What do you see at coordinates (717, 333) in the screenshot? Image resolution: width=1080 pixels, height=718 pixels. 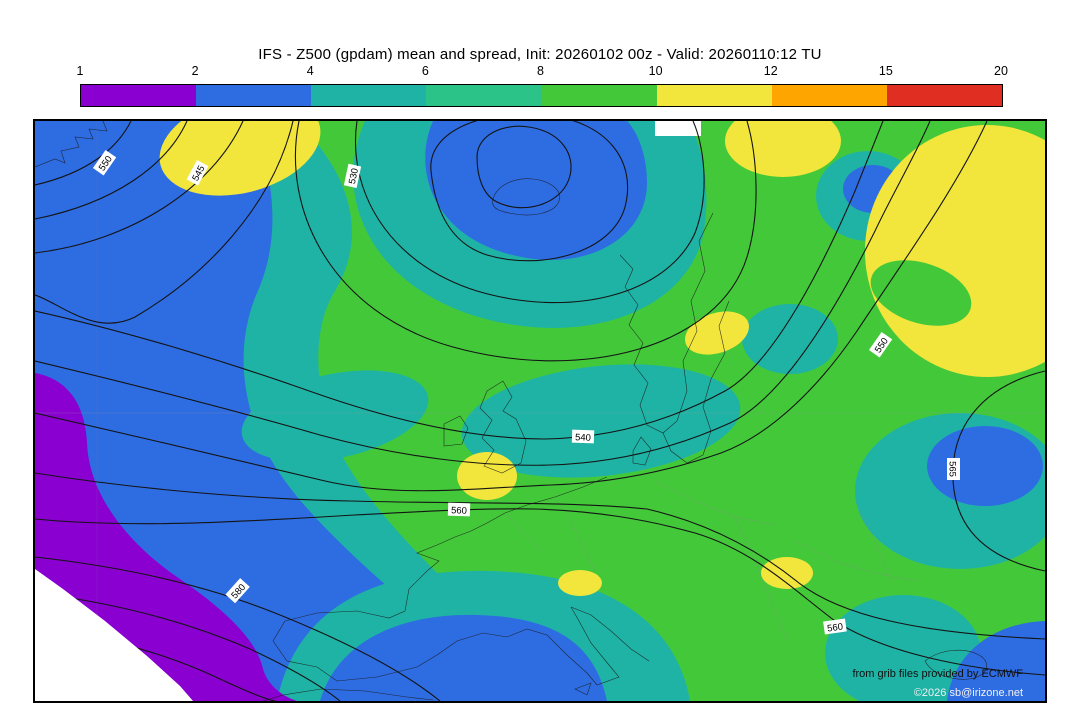 I see `spread-region-yellow-mideast` at bounding box center [717, 333].